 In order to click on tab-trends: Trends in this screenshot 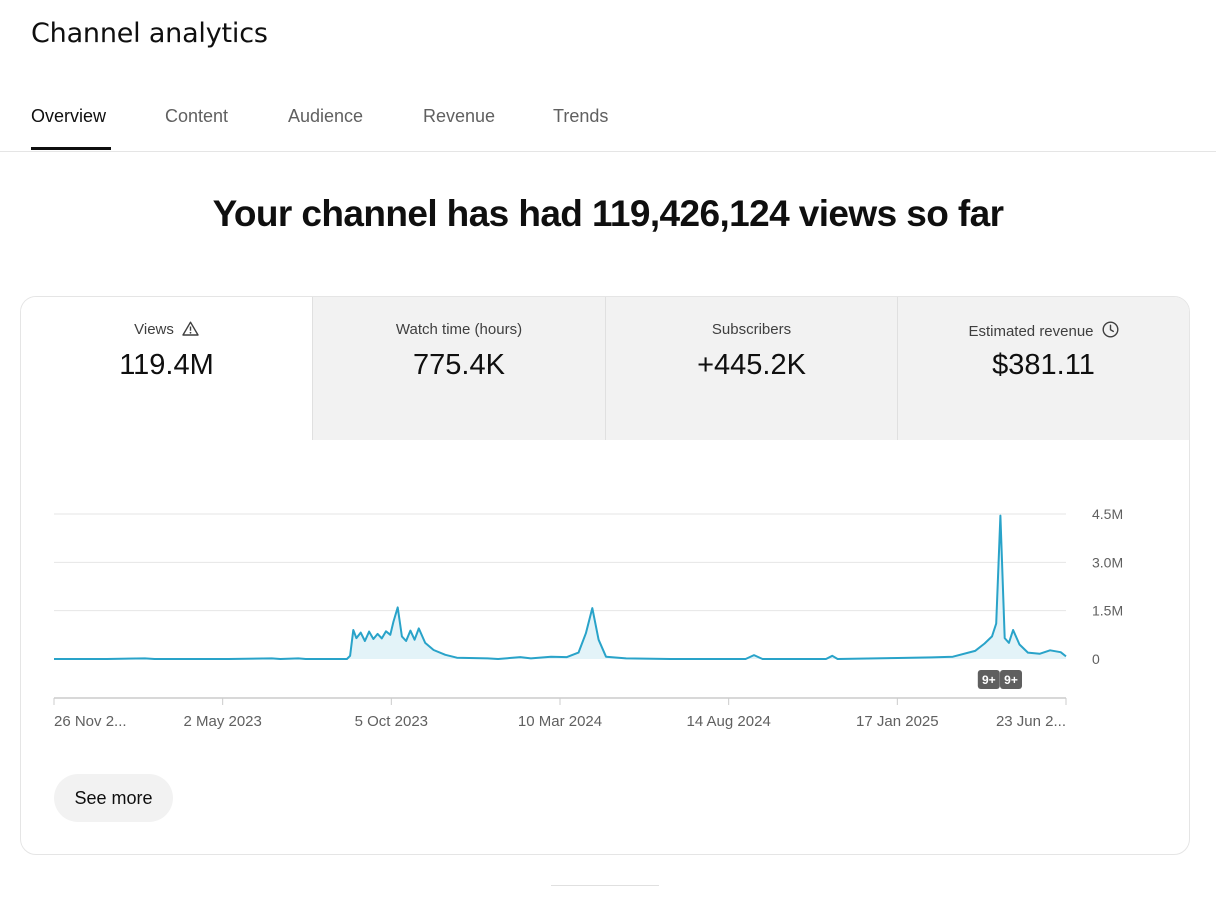, I will do `click(581, 116)`.